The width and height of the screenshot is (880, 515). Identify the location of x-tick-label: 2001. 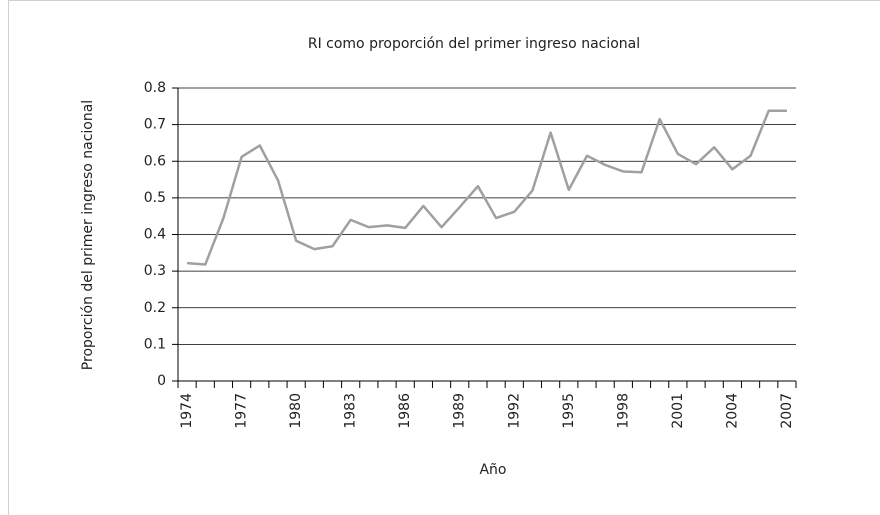
(678, 411).